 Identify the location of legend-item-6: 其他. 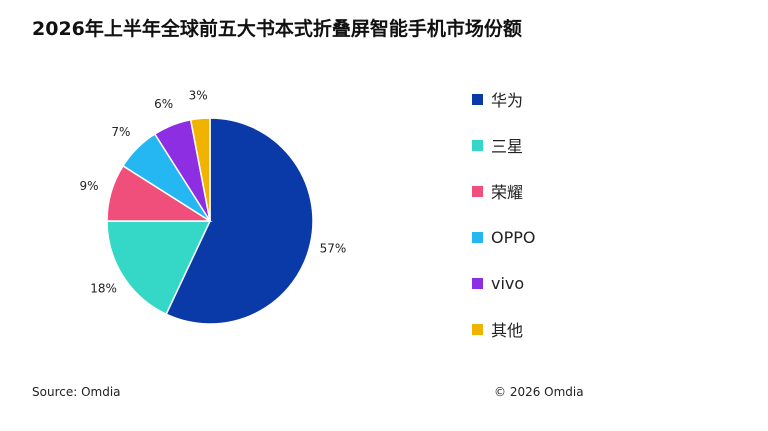
(497, 329).